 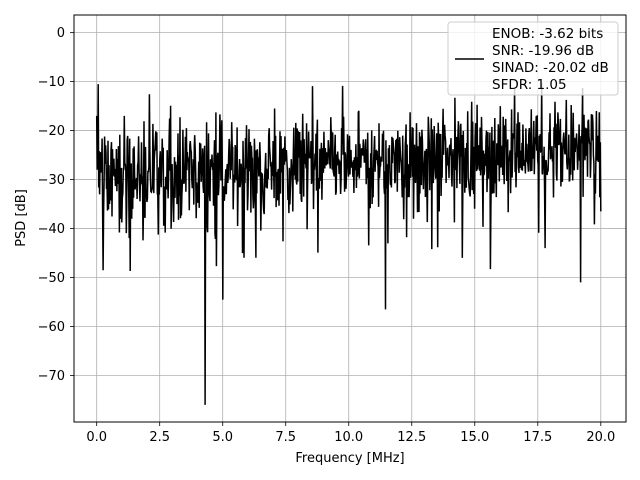 What do you see at coordinates (51, 278) in the screenshot?
I see `y-tick-label: −50` at bounding box center [51, 278].